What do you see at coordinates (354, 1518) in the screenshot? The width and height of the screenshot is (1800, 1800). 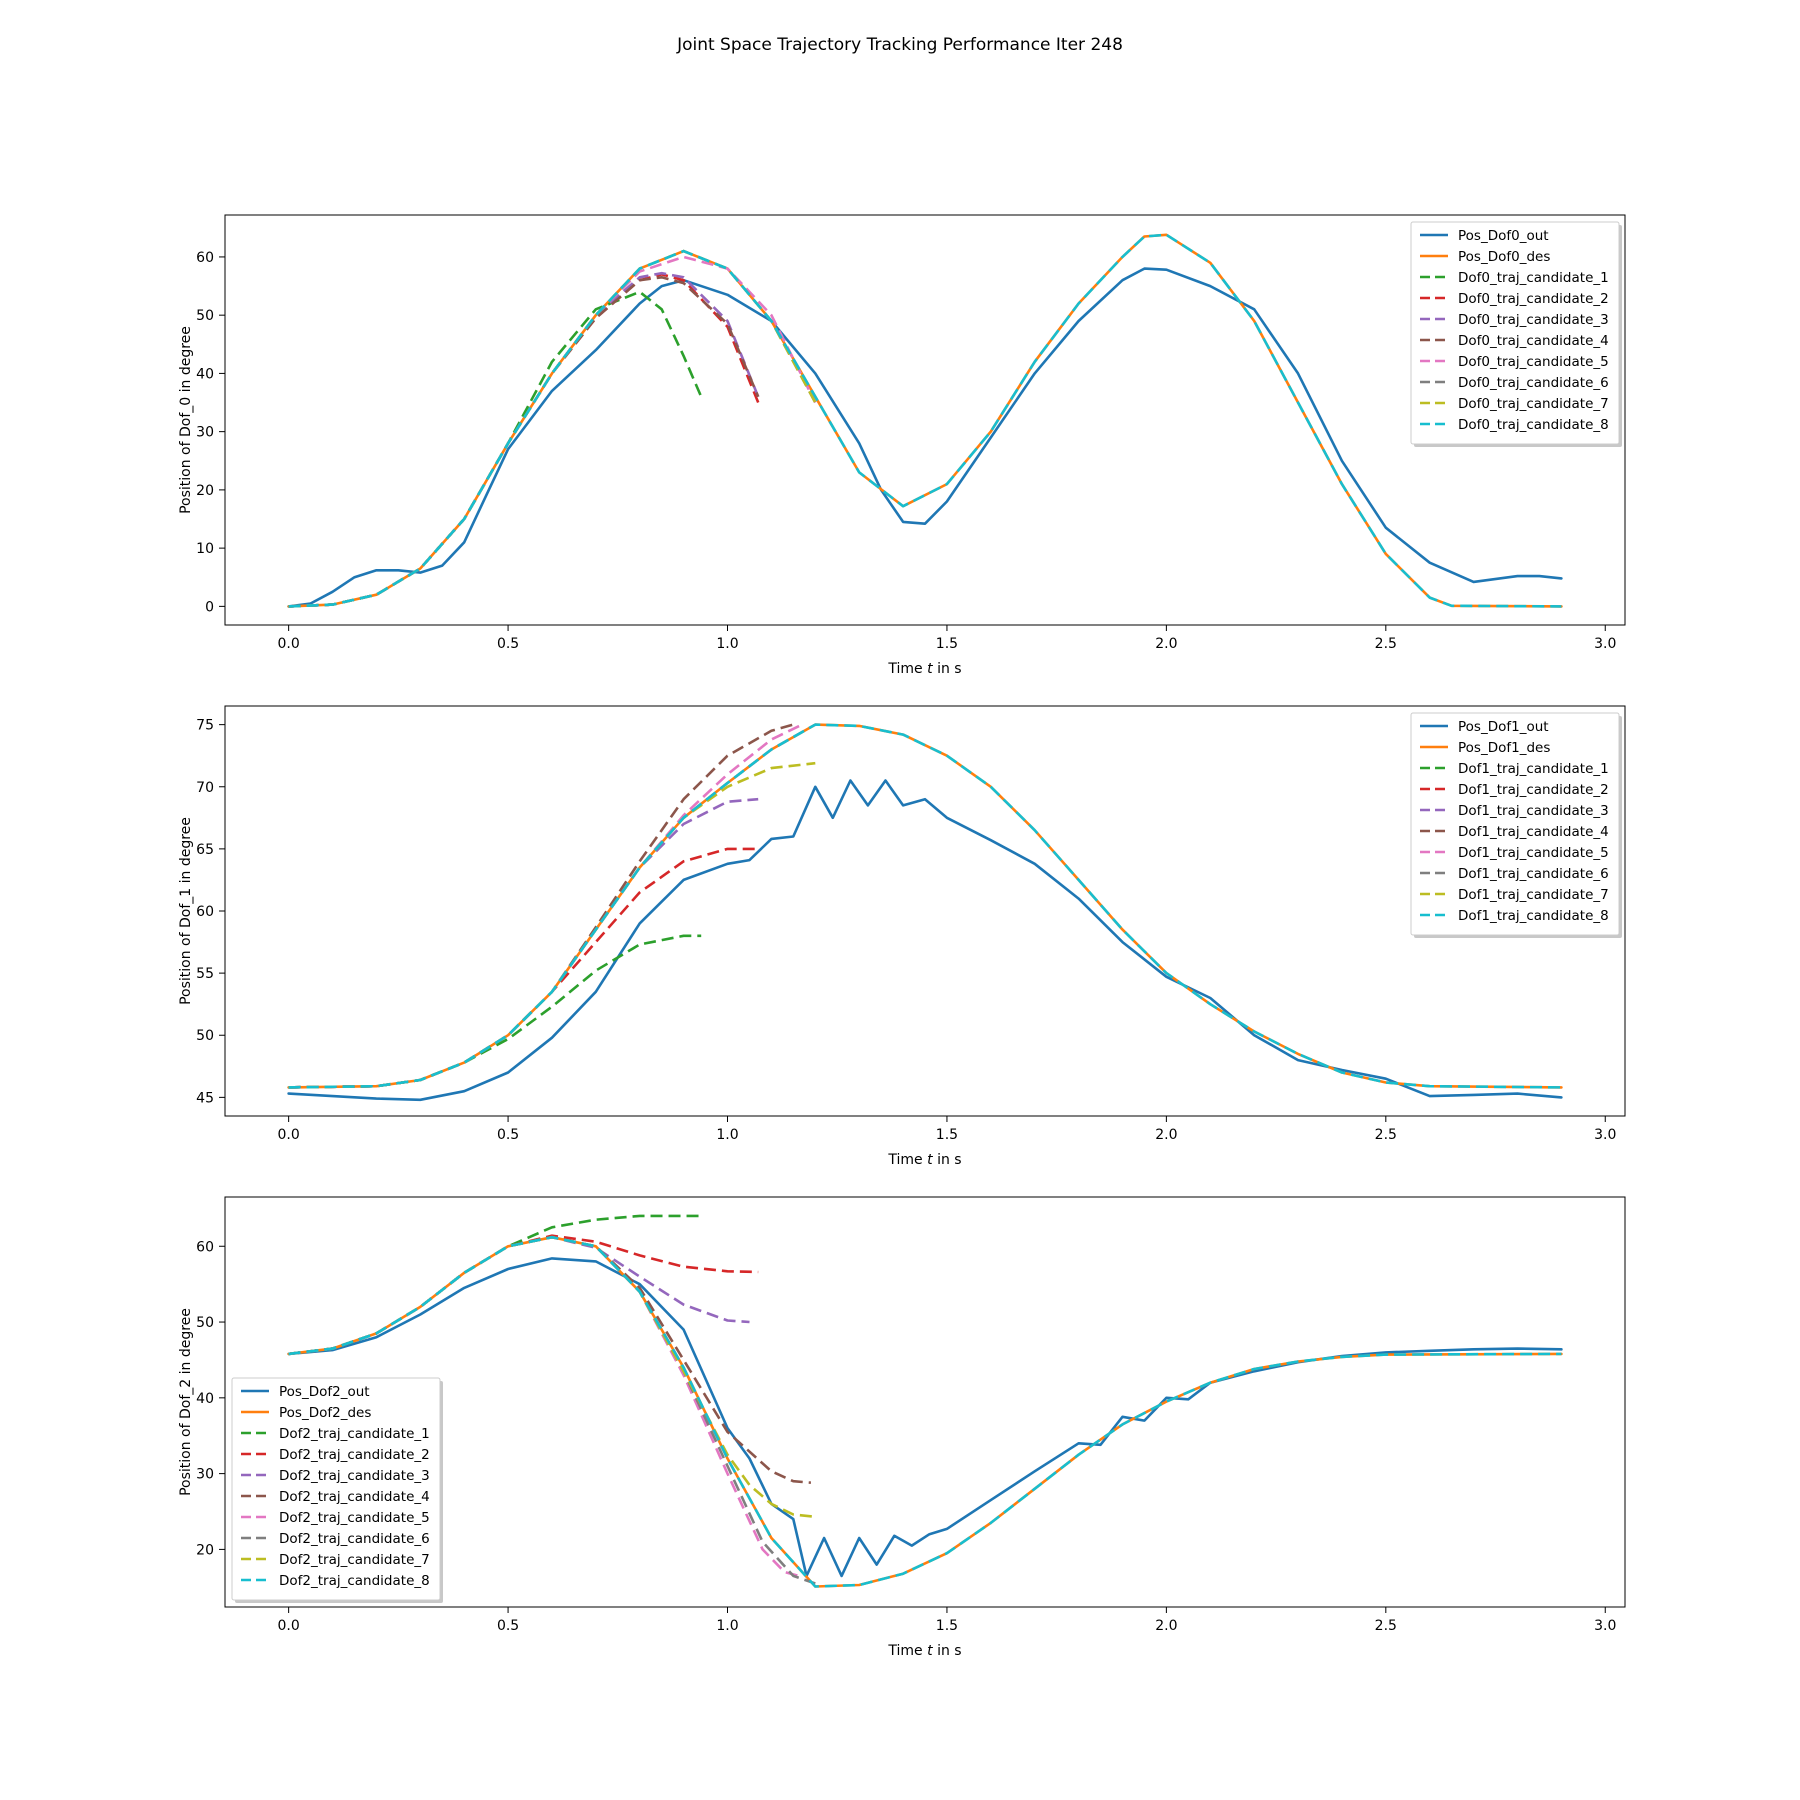 I see `legend-label-6: Dof2_traj_candidate_5` at bounding box center [354, 1518].